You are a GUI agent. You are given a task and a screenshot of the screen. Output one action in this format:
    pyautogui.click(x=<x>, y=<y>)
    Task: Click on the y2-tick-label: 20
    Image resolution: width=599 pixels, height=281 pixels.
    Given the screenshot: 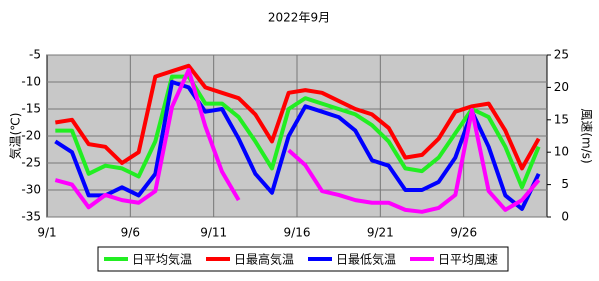 What is the action you would take?
    pyautogui.click(x=561, y=87)
    